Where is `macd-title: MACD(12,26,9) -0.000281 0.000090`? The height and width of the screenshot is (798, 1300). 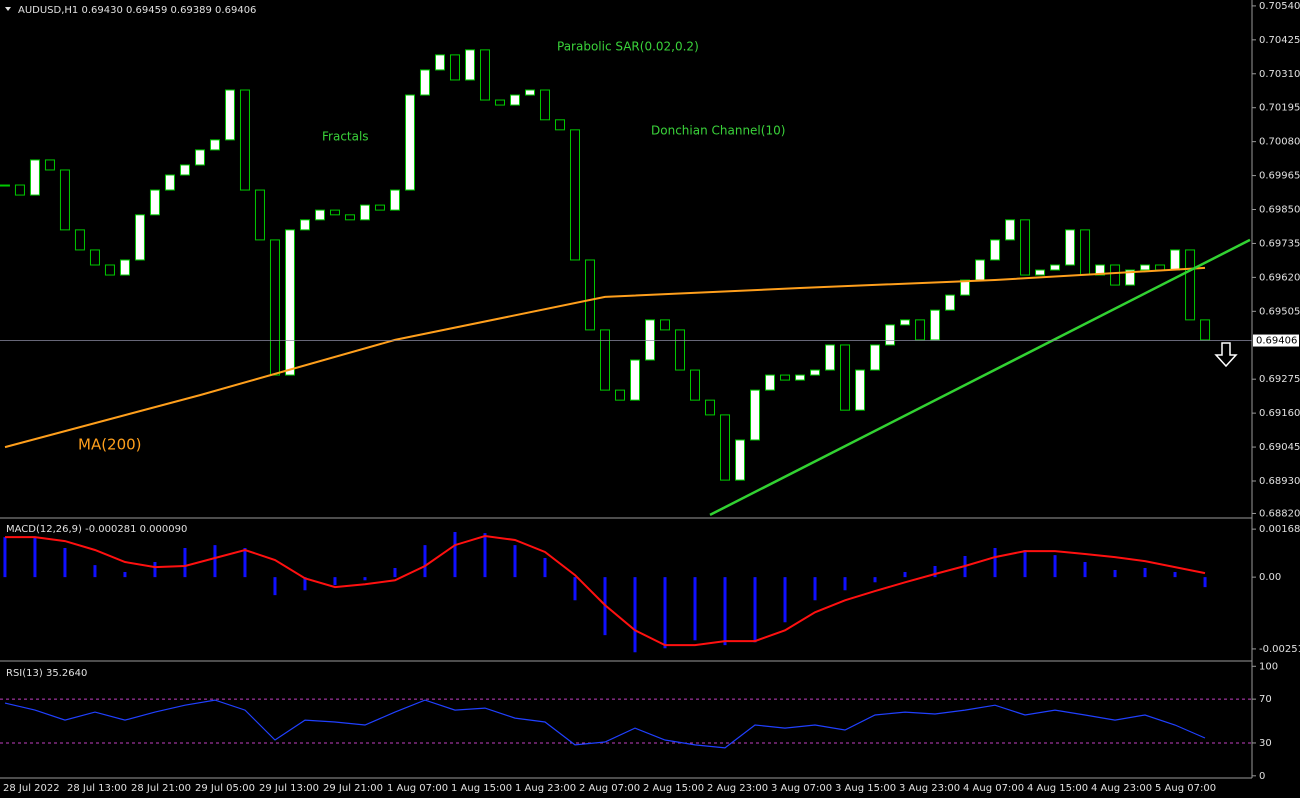 macd-title: MACD(12,26,9) -0.000281 0.000090 is located at coordinates (96, 529).